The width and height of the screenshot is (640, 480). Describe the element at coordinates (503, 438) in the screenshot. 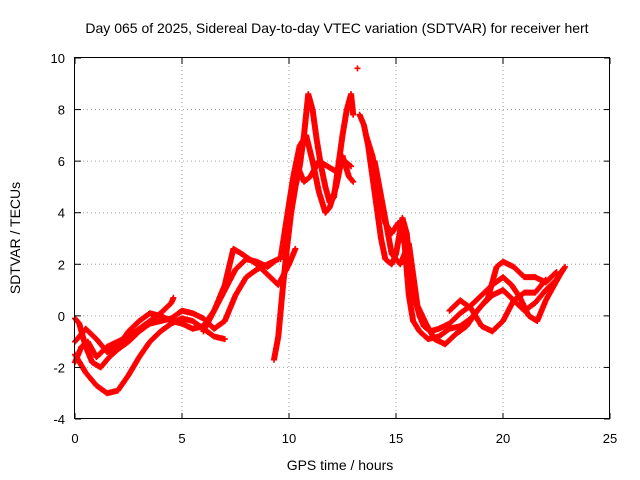

I see `x-tick-label: 20` at that location.